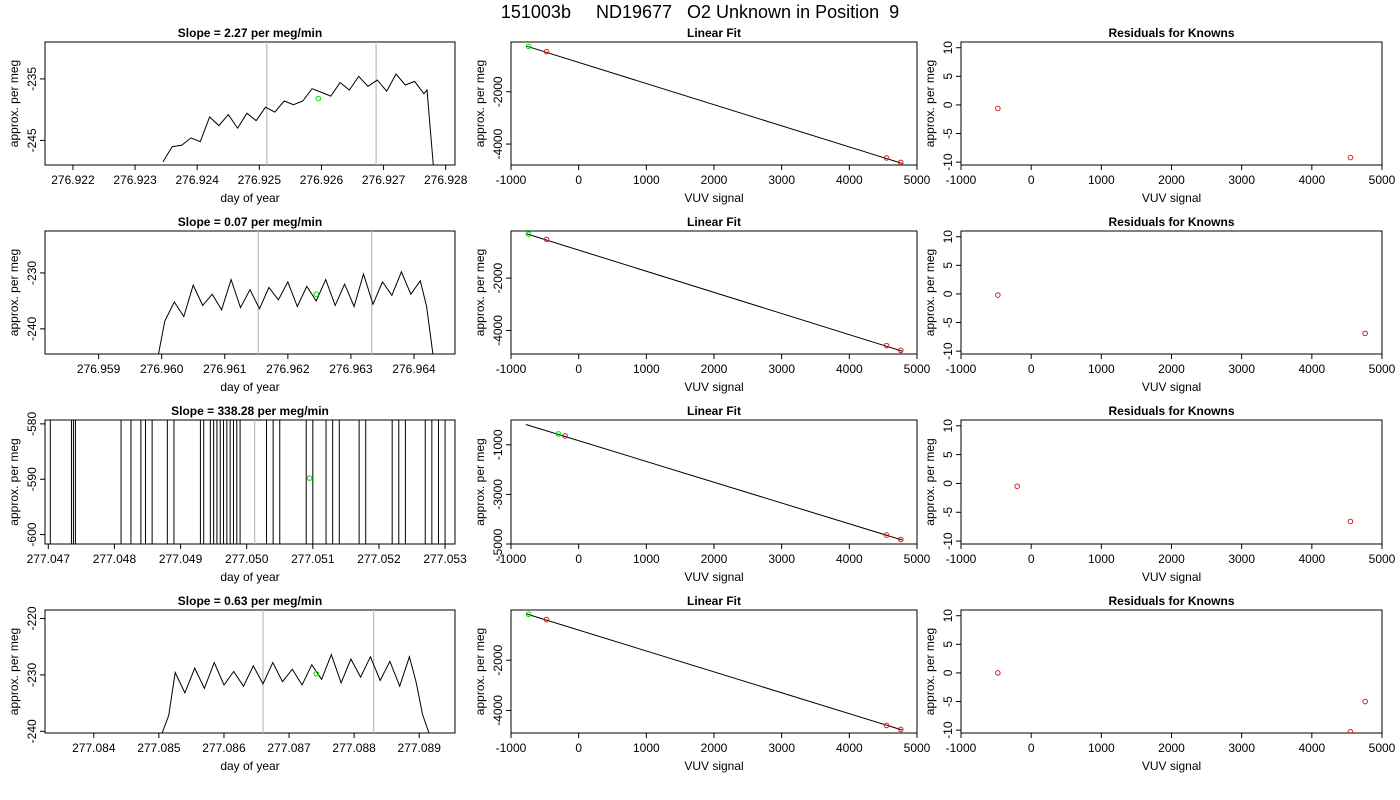  Describe the element at coordinates (1241, 369) in the screenshot. I see `chart-5-xtick-label-4: 3000` at that location.